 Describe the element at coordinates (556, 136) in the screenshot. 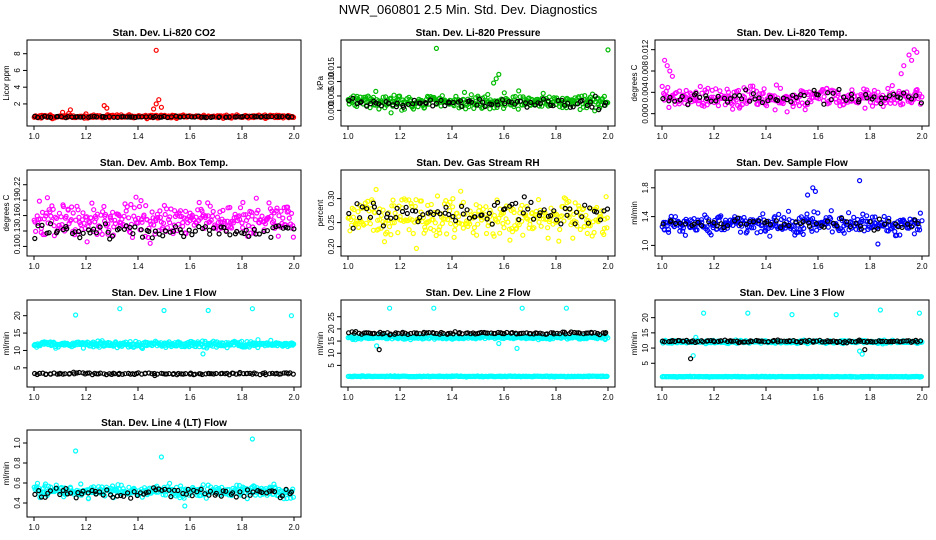

I see `x-tick-label: 1.8` at that location.